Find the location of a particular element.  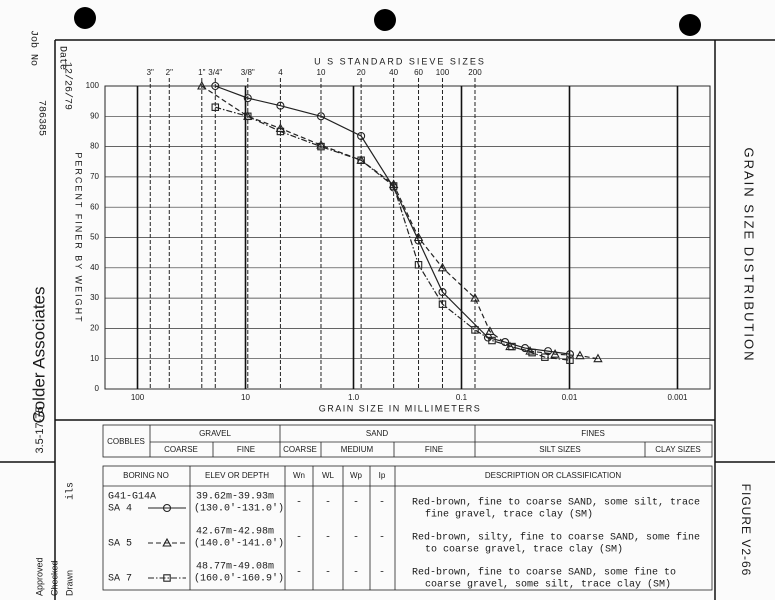

boring-name: SA 4 is located at coordinates (120, 509).